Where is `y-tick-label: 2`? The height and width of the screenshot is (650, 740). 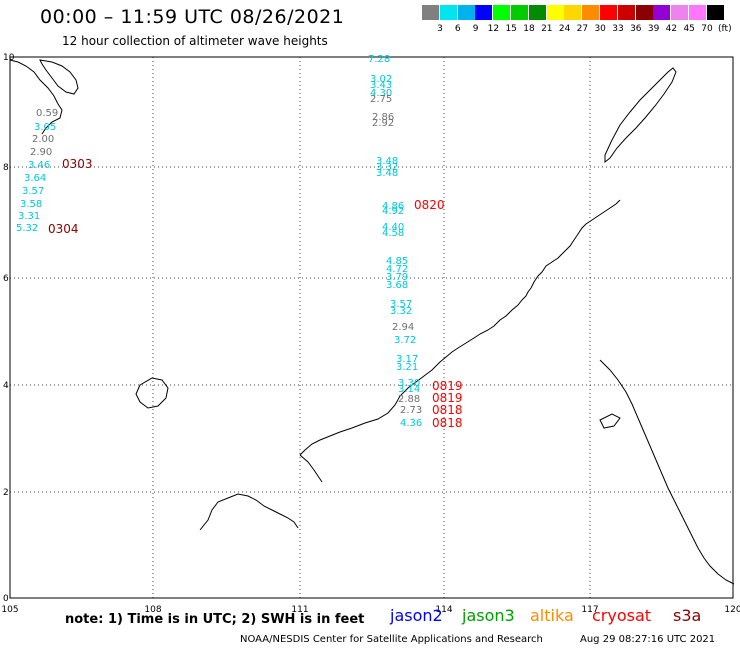
y-tick-label: 2 is located at coordinates (6, 493).